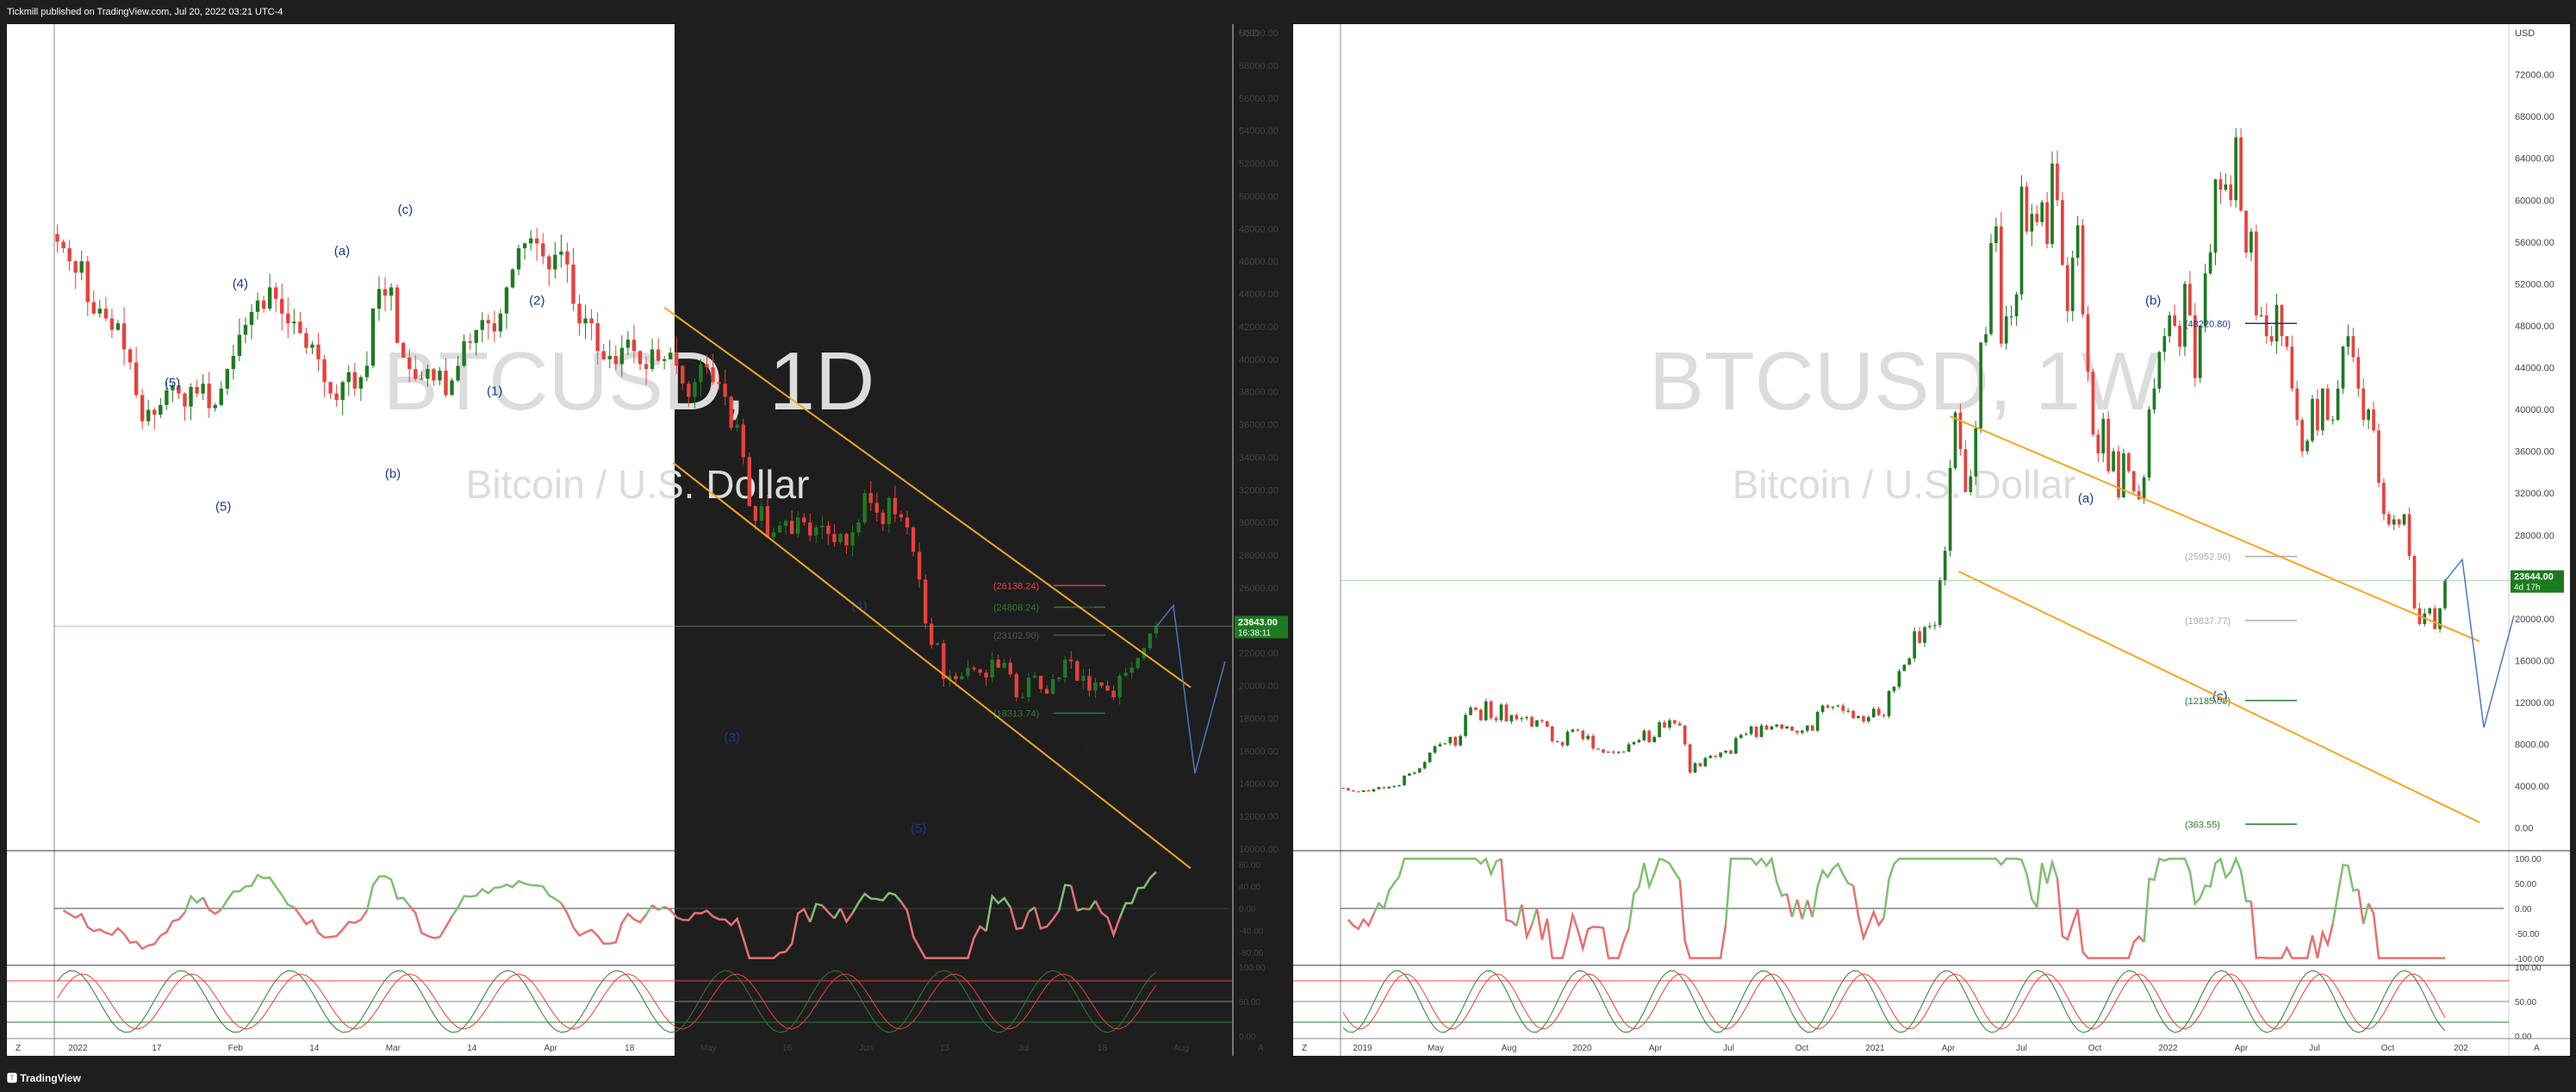 The height and width of the screenshot is (1092, 2576). I want to click on price-axis-label: 48000.00, so click(1259, 229).